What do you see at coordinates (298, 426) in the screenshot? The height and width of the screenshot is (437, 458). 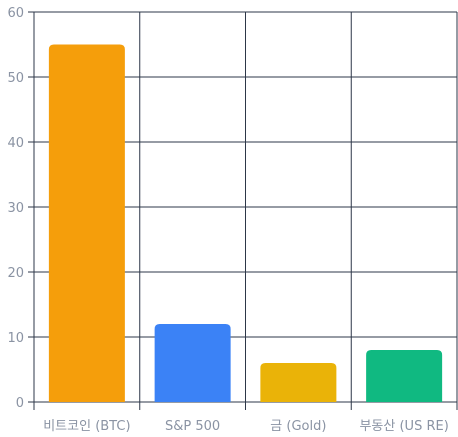 I see `x-category-label: 금 (Gold)` at bounding box center [298, 426].